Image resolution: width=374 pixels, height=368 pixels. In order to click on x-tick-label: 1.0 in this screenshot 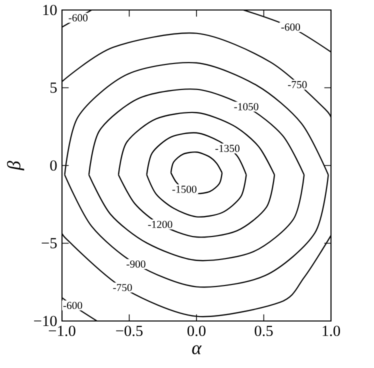, I will do `click(331, 331)`.